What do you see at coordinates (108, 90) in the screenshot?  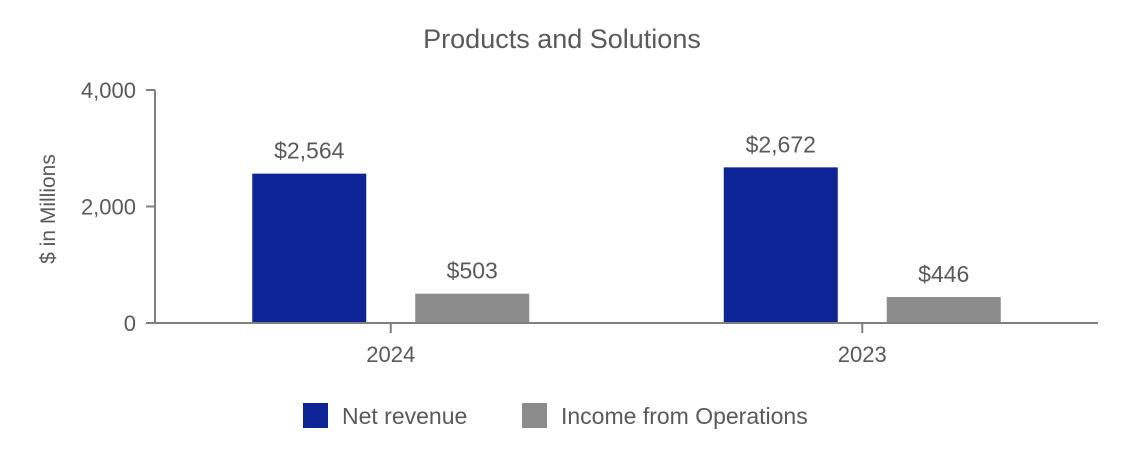 I see `y-tick-label: 4,000` at bounding box center [108, 90].